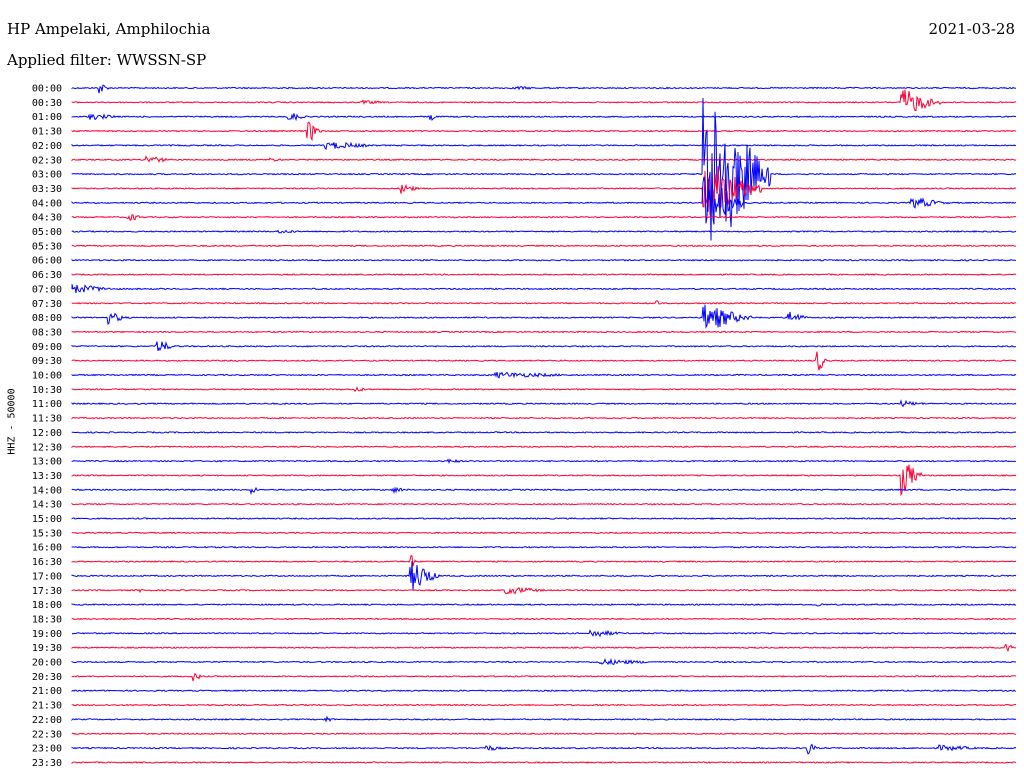 The height and width of the screenshot is (780, 1024). Describe the element at coordinates (47, 576) in the screenshot. I see `row-label: 17:00` at that location.